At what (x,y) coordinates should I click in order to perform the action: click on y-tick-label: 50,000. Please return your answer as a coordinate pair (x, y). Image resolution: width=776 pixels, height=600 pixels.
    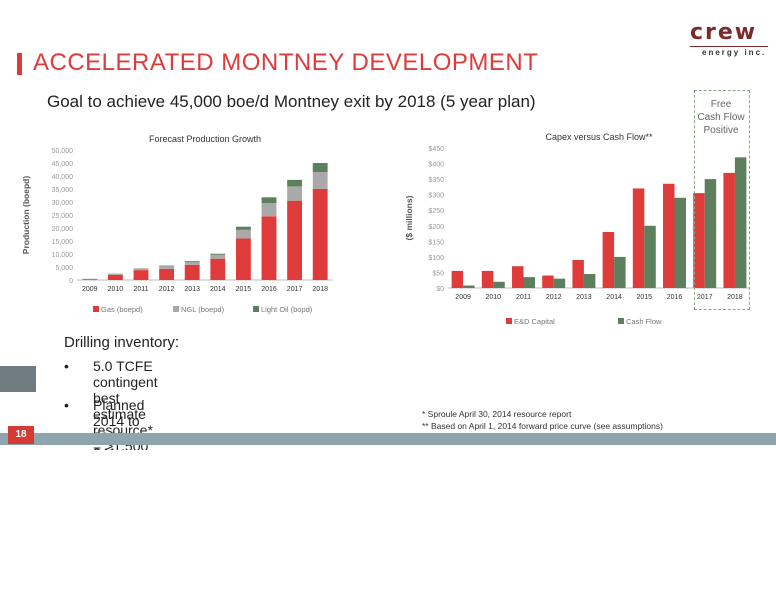
    Looking at the image, I should click on (63, 151).